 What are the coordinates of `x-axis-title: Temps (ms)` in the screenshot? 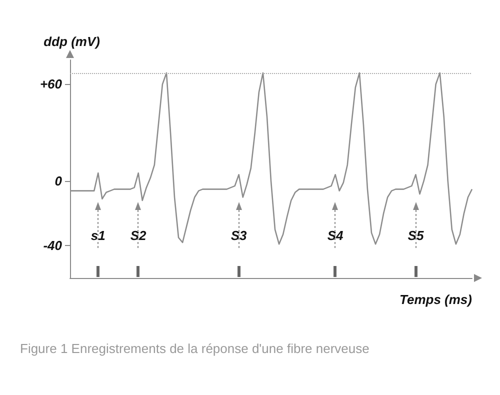 It's located at (436, 299).